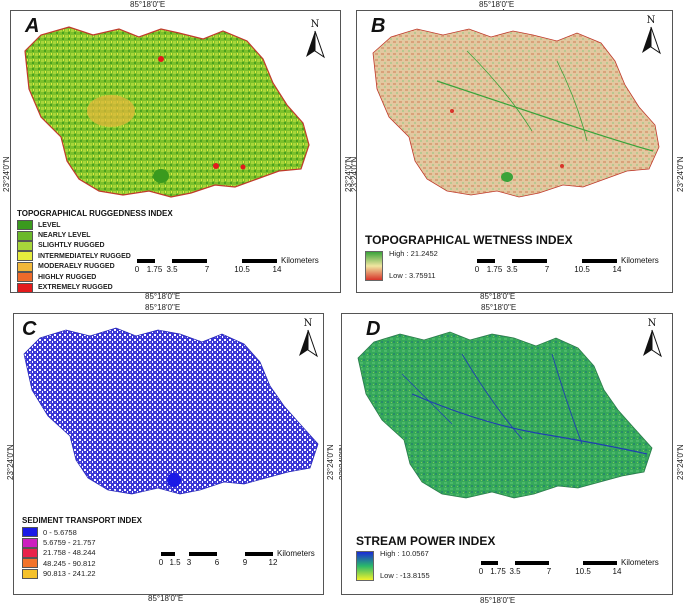  I want to click on map-d, so click(505, 415).